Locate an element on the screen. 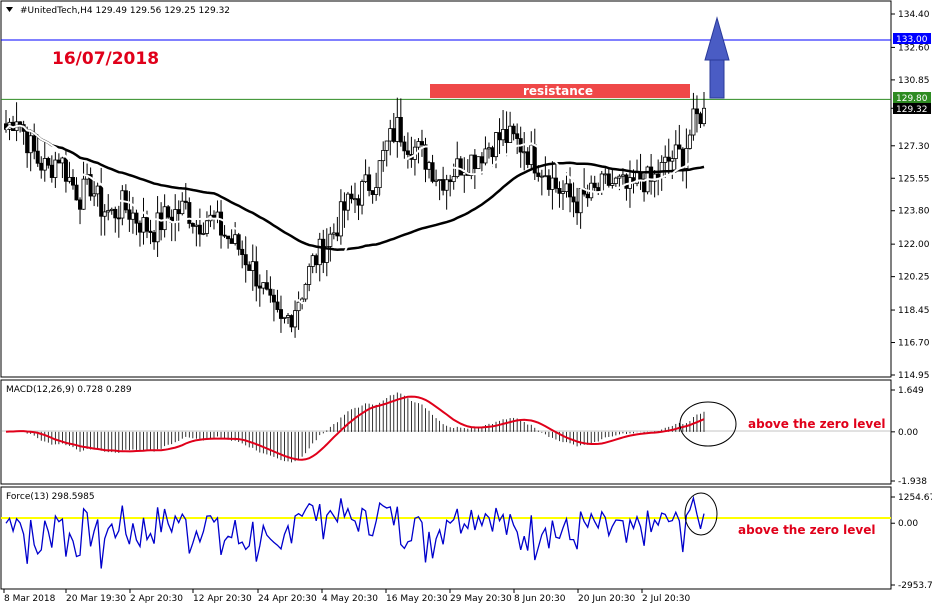  force-index-line is located at coordinates (355, 532).